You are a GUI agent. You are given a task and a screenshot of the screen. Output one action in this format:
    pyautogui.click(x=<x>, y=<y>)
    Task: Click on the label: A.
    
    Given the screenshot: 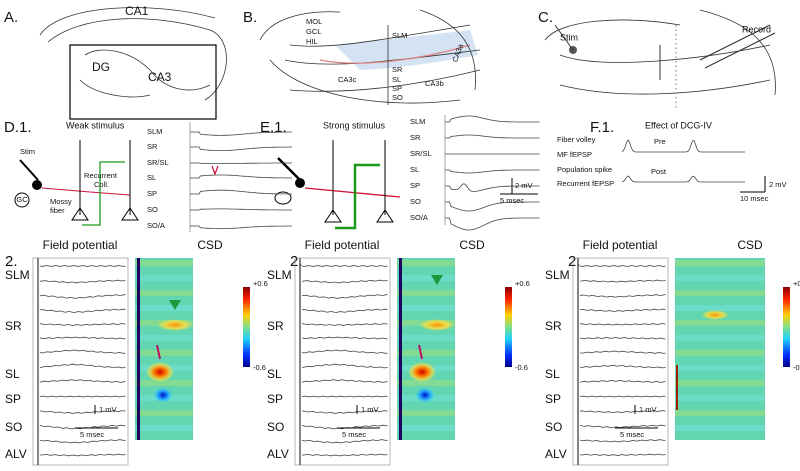 What is the action you would take?
    pyautogui.click(x=11, y=17)
    